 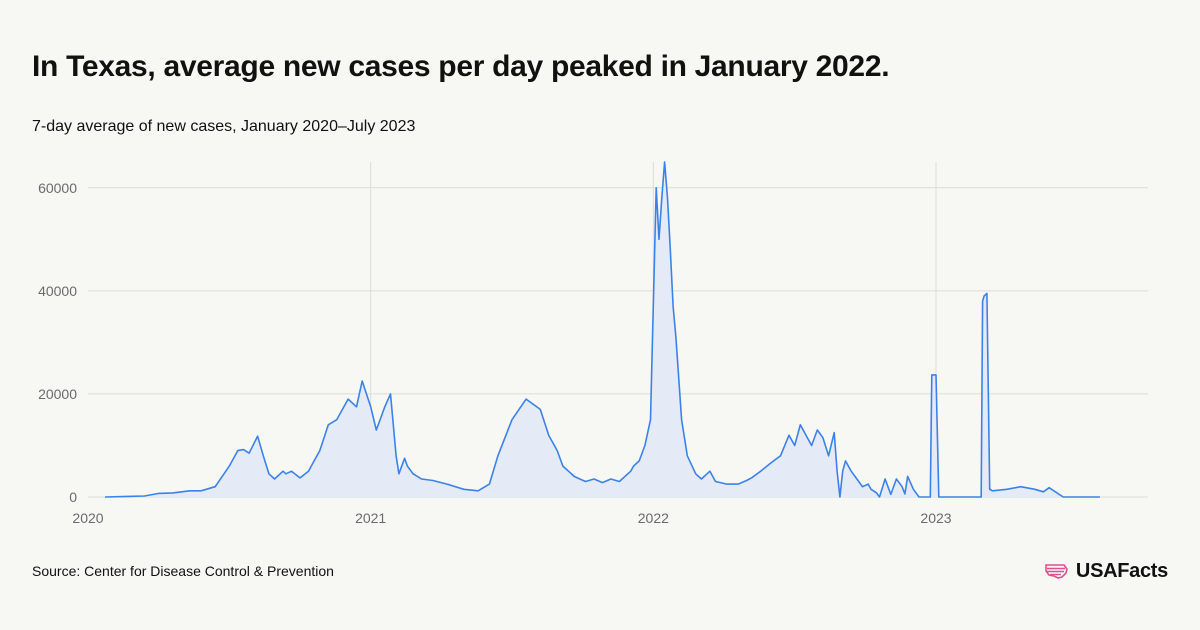 What do you see at coordinates (73, 497) in the screenshot?
I see `y-tick-label: 0` at bounding box center [73, 497].